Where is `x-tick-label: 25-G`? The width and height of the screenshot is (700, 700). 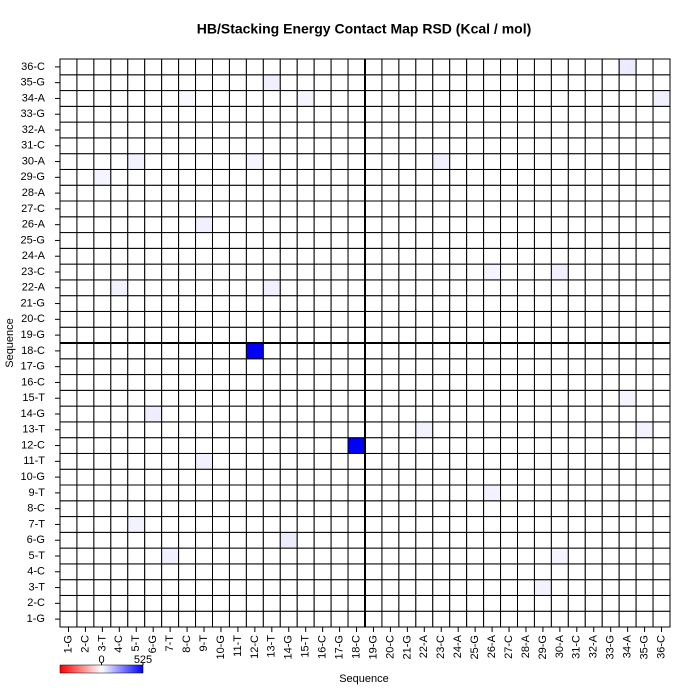 x-tick-label: 25-G is located at coordinates (475, 647).